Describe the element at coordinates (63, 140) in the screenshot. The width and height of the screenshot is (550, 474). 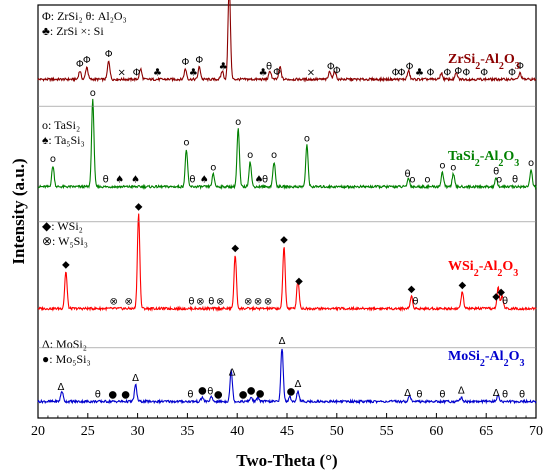
I see `legend-line: ♠: Ta₅Si₃` at that location.